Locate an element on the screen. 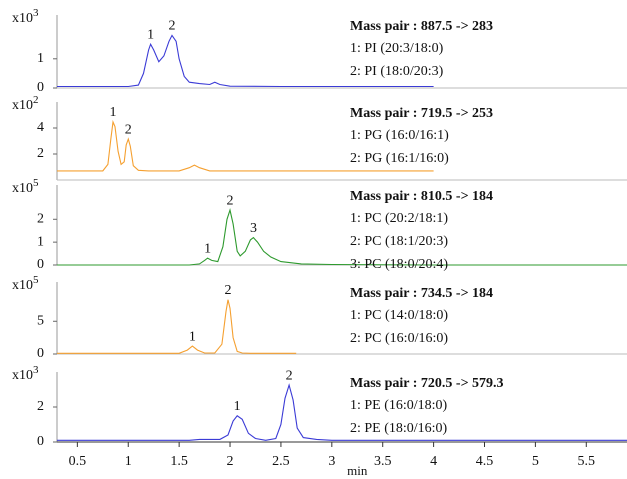 The height and width of the screenshot is (479, 627). x-tick-label: 0.5 is located at coordinates (78, 461).